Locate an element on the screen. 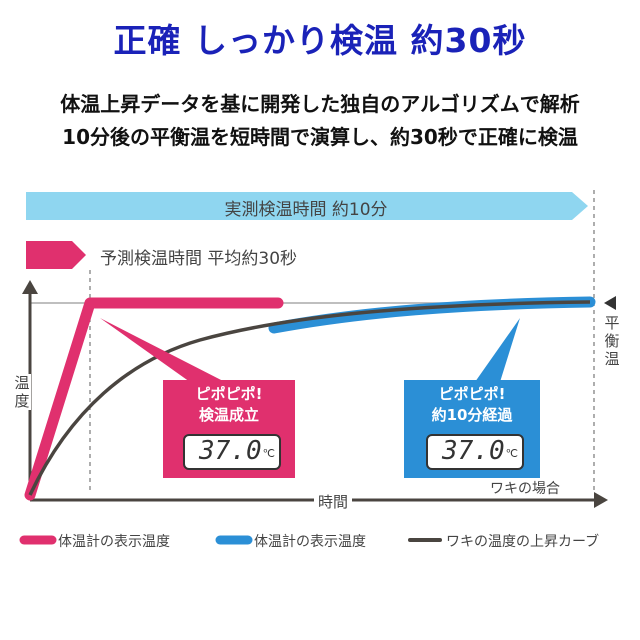 This screenshot has height=640, width=640. measured-time-label: 実測検温時間 約10分 is located at coordinates (306, 210).